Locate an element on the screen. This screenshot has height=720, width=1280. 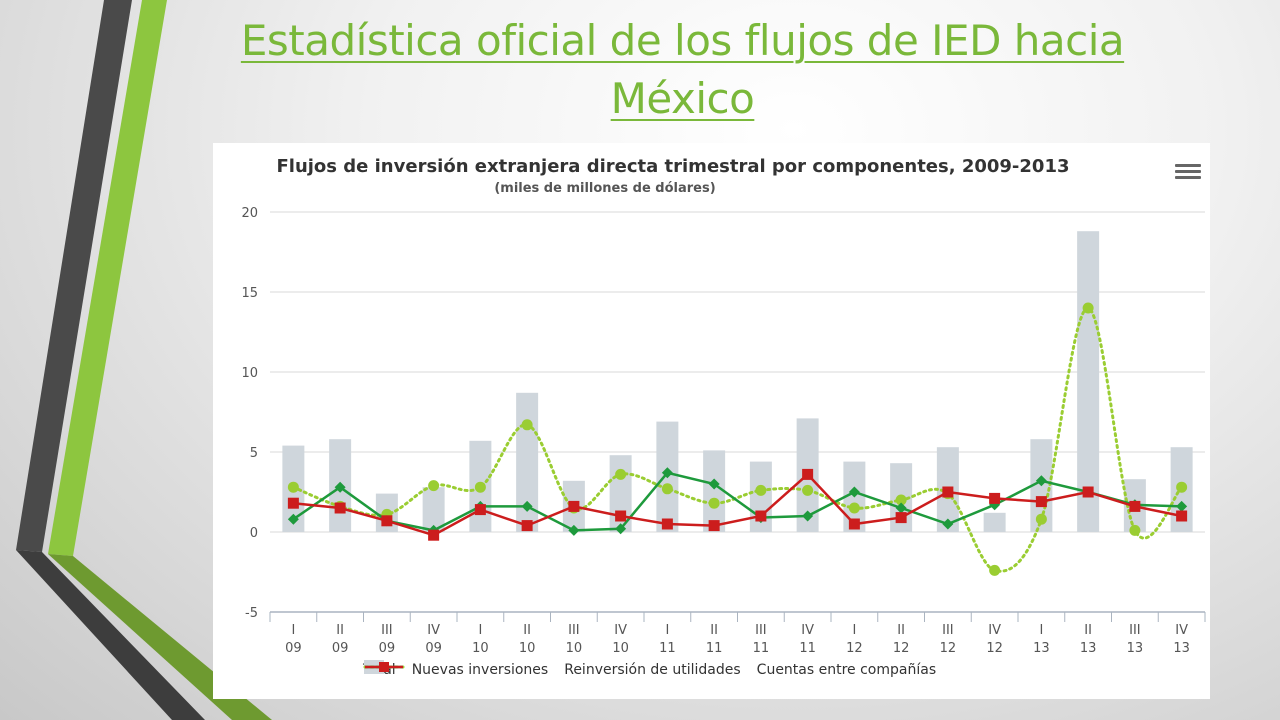
y-tick-label: 15 is located at coordinates (249, 293).